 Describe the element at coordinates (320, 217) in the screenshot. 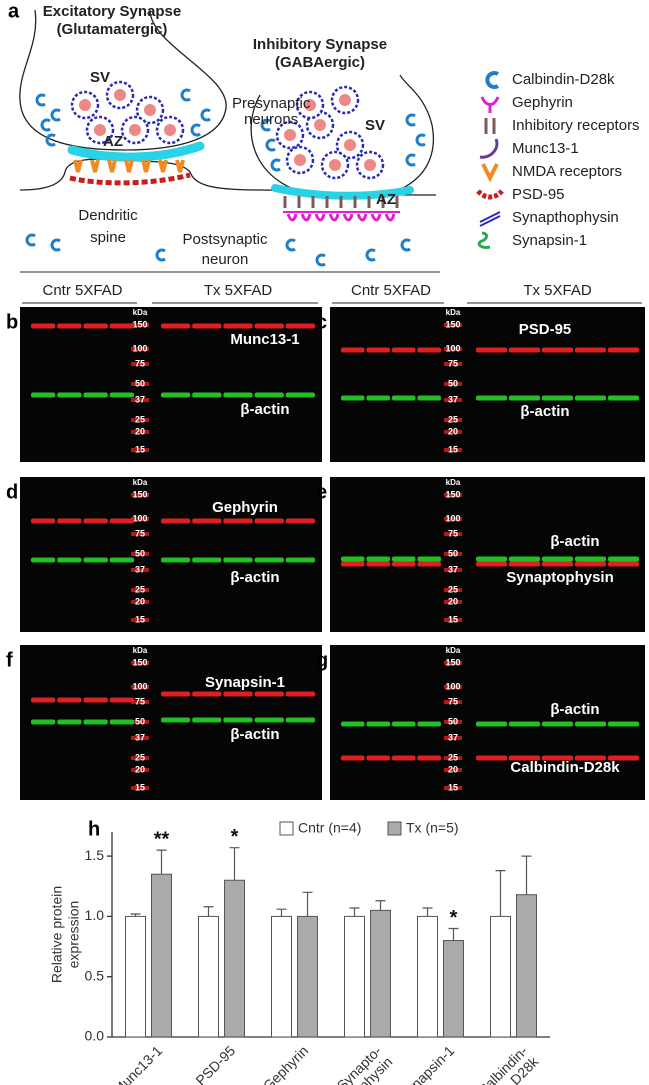

I see `gephyrin` at that location.